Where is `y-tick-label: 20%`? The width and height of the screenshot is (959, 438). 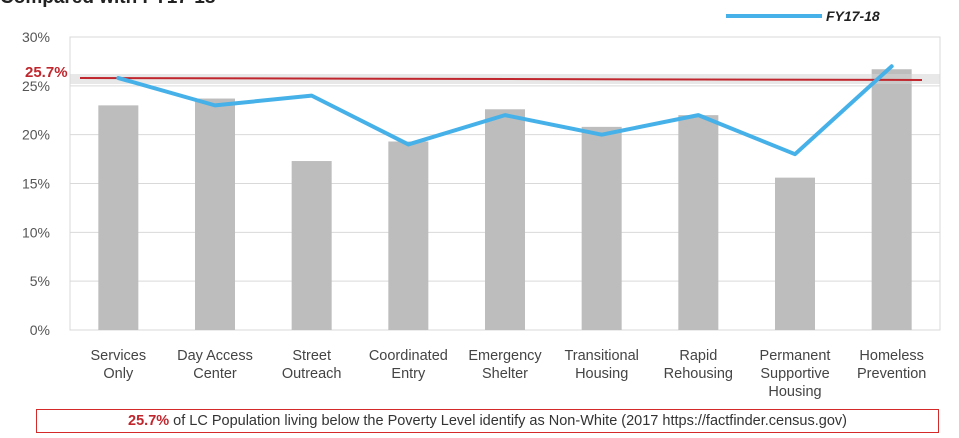 y-tick-label: 20% is located at coordinates (36, 135).